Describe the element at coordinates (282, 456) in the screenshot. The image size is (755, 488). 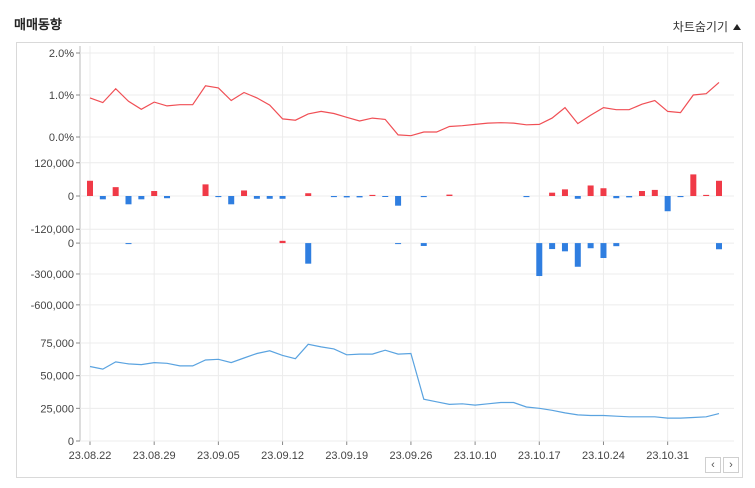
I see `x-tick-label: 23.09.12` at that location.